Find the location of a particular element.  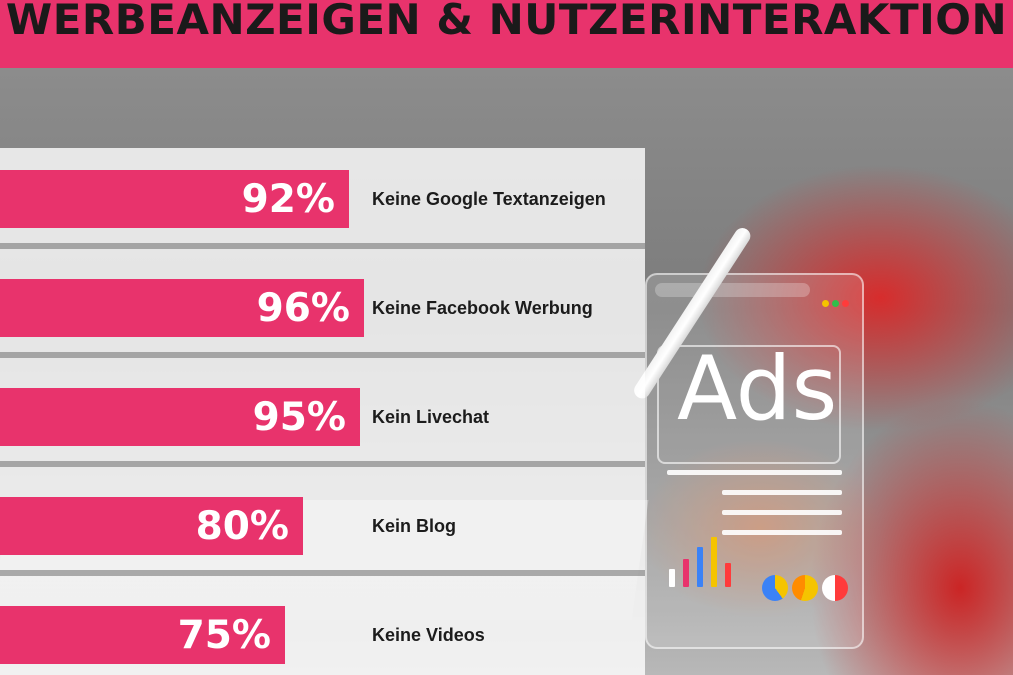

page-title: WERBEANZEIGEN & NUTZERINTERAKTION is located at coordinates (506, 22).